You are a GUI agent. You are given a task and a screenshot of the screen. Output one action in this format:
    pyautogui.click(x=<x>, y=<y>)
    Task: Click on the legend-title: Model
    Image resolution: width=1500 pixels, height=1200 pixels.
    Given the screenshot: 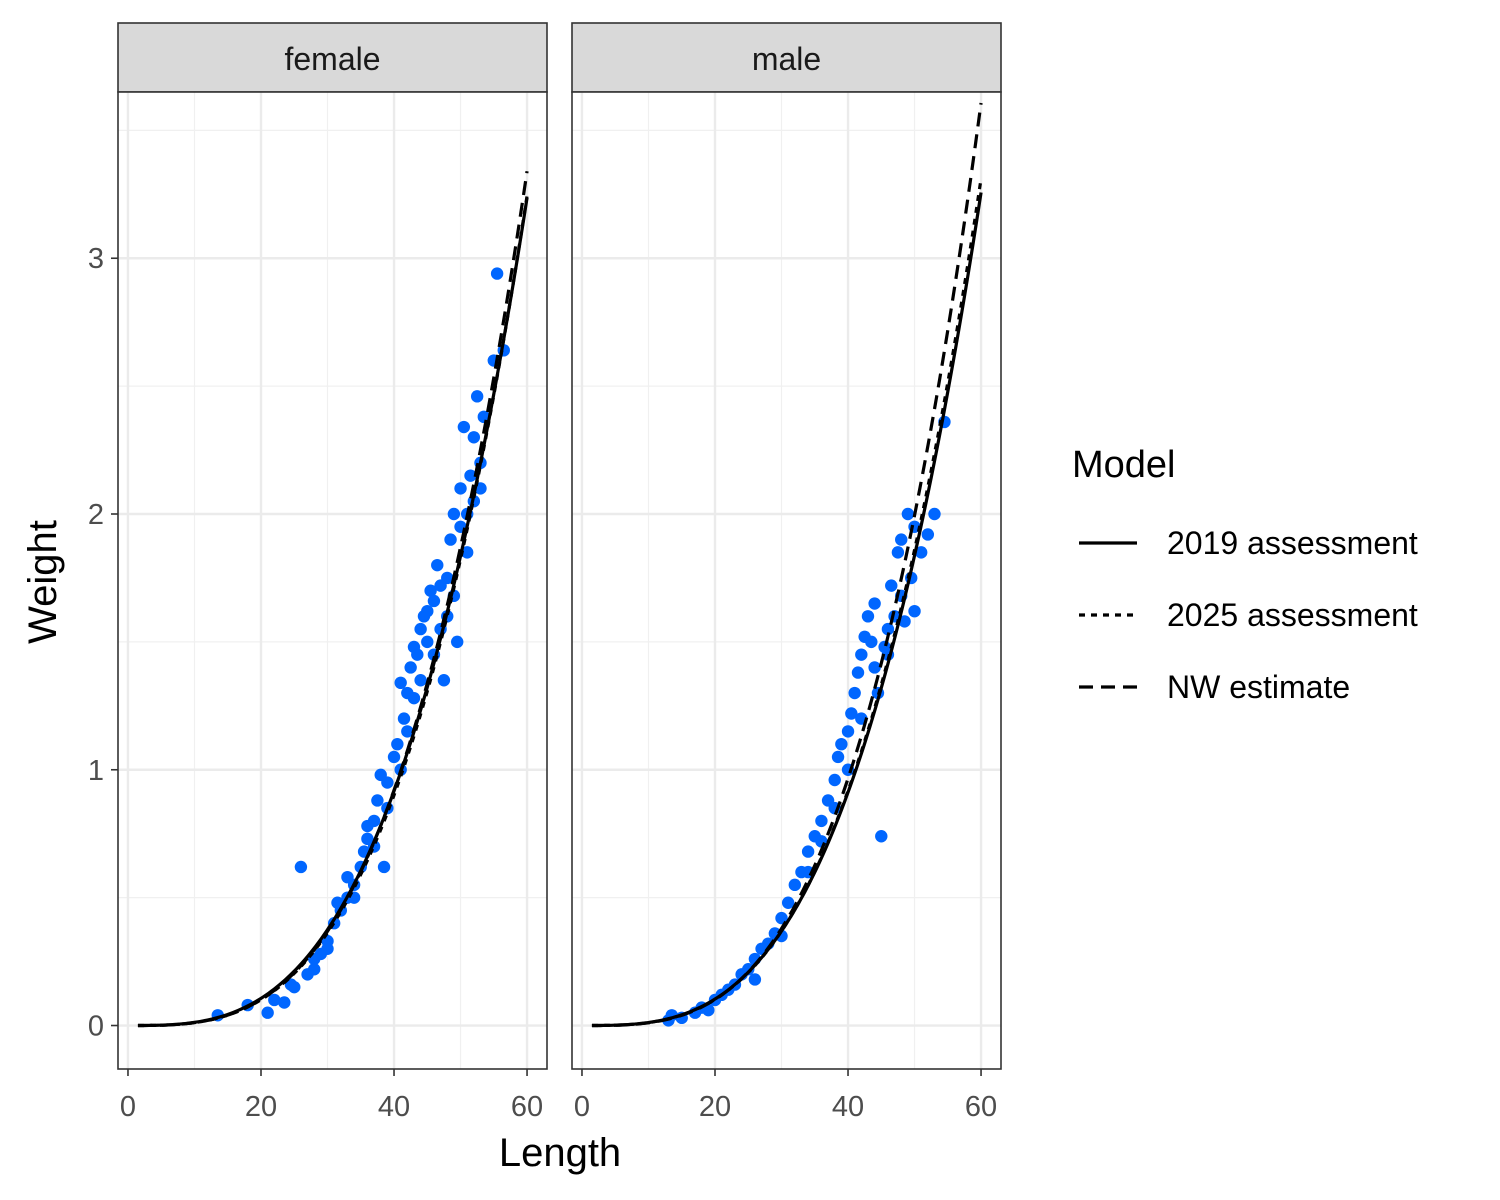 What is the action you would take?
    pyautogui.click(x=1124, y=465)
    